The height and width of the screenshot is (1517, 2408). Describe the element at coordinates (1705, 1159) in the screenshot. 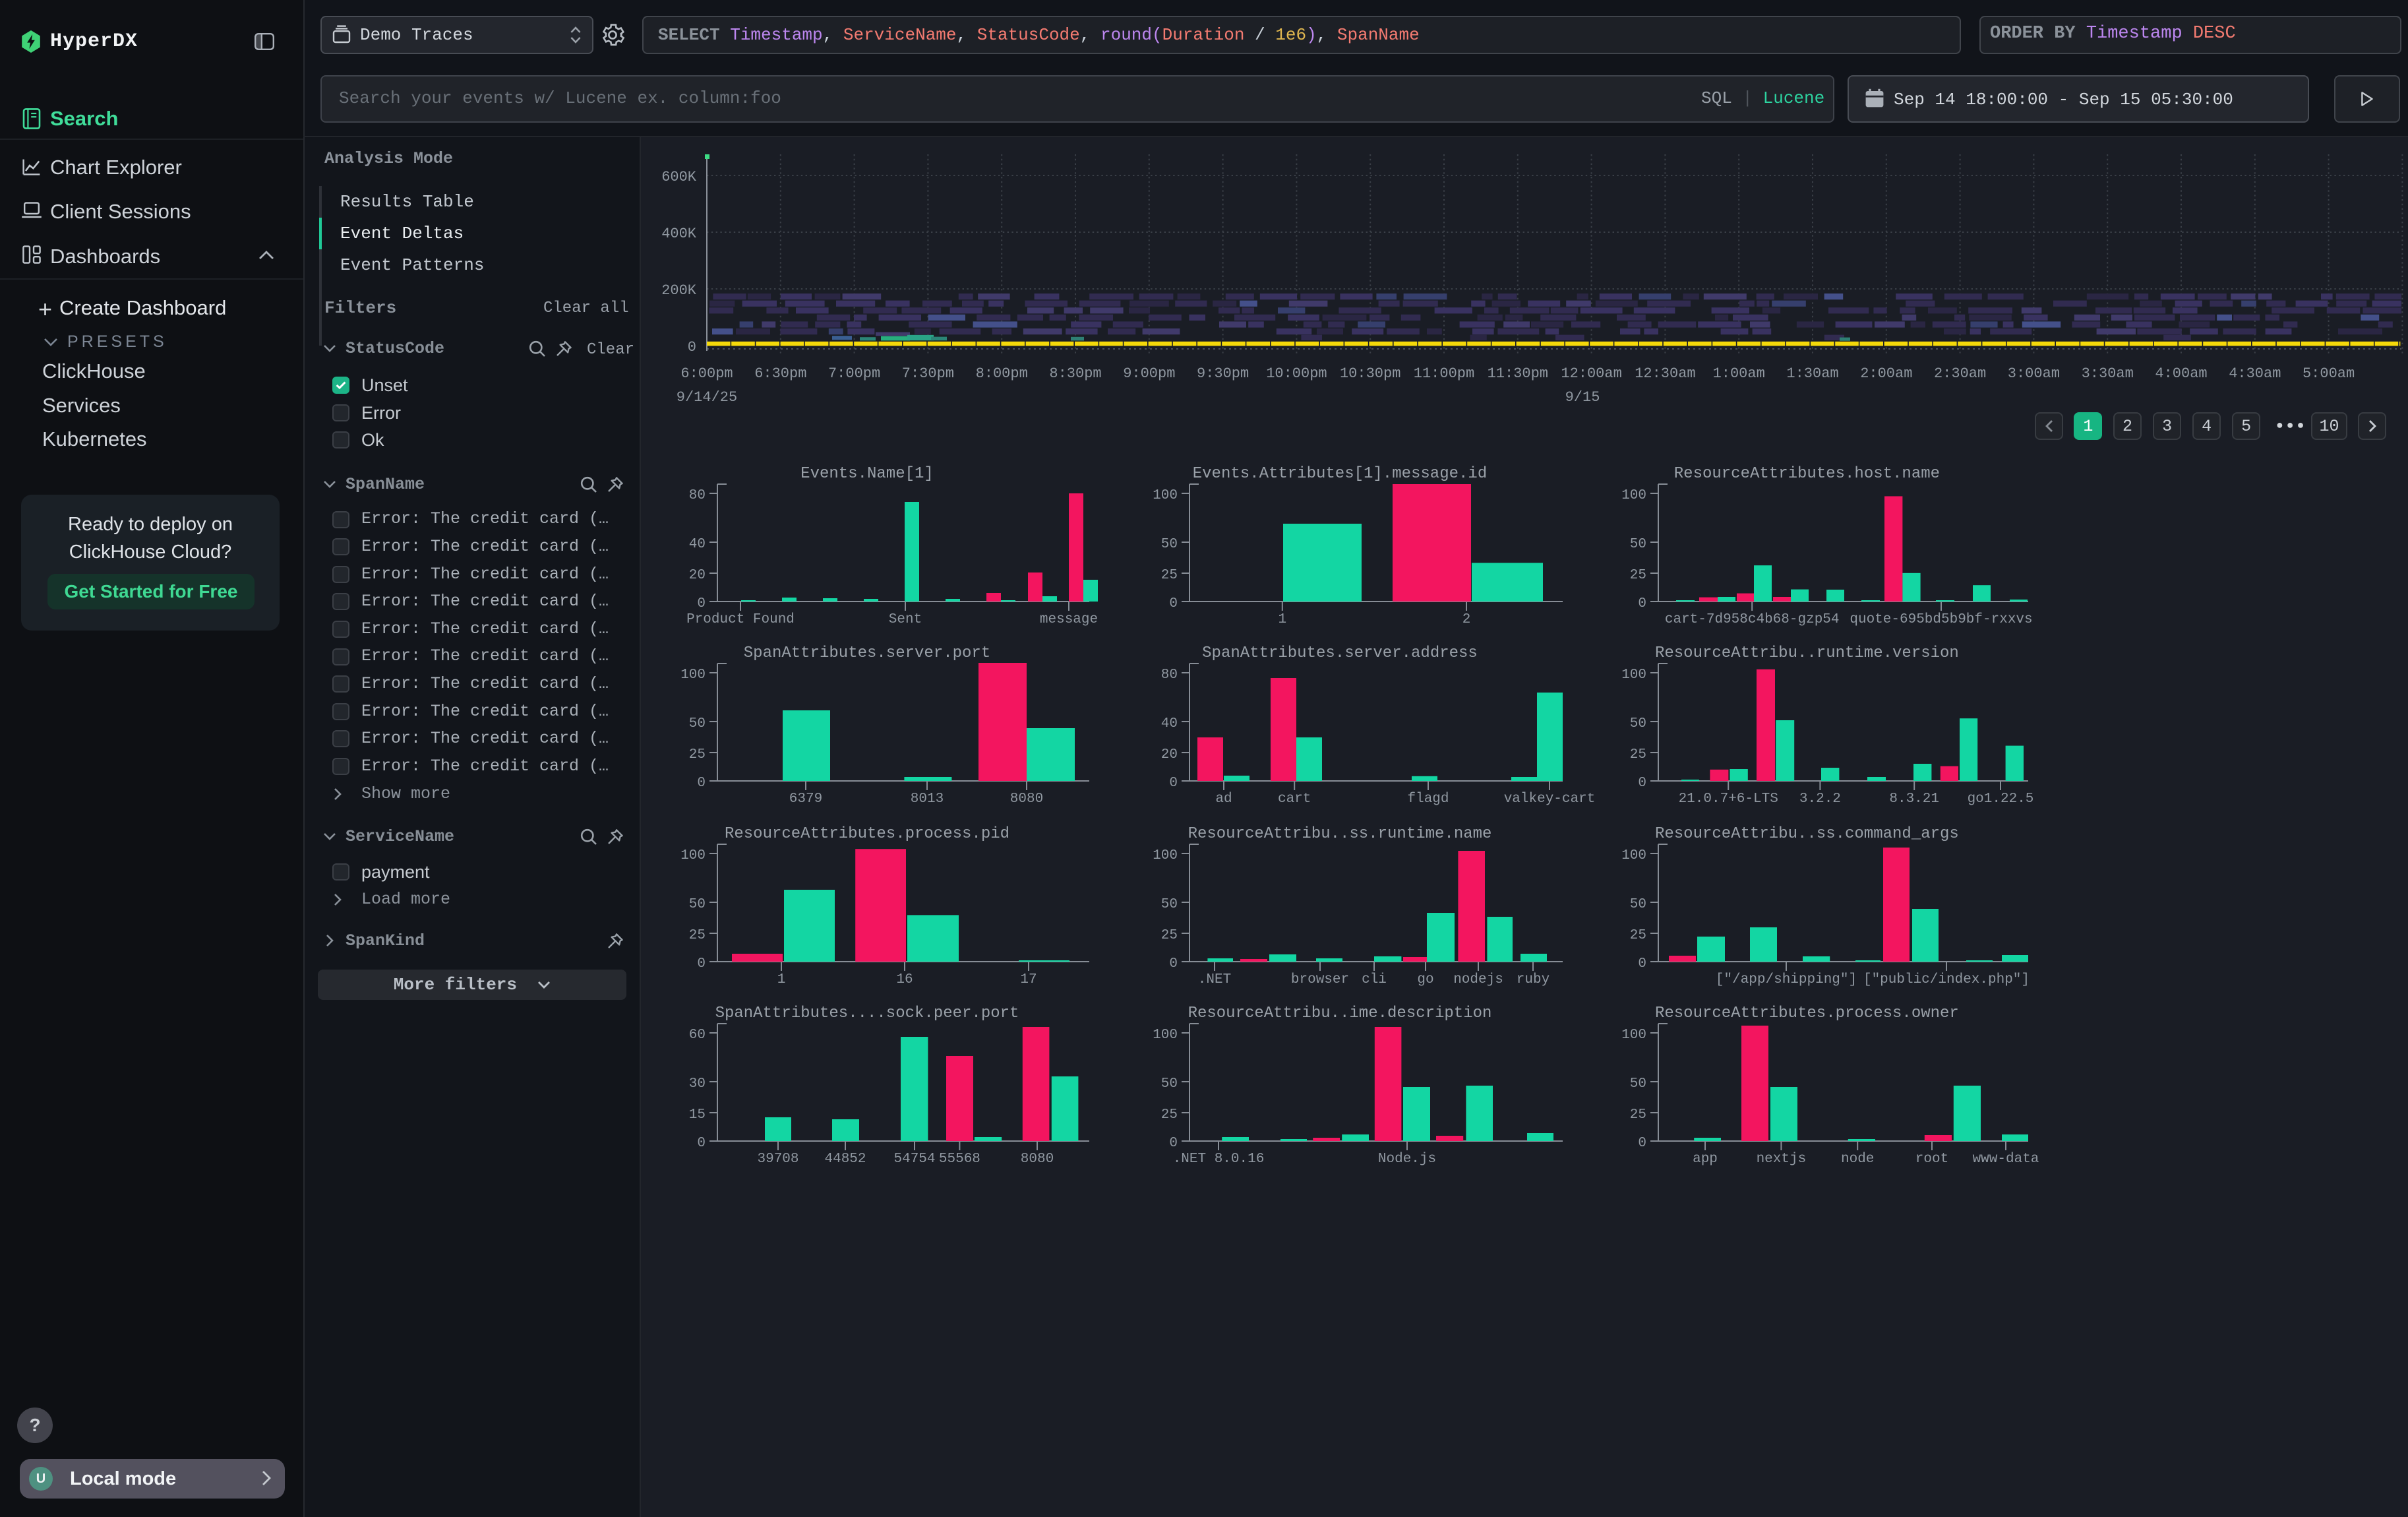

I see `svg-text: app` at that location.